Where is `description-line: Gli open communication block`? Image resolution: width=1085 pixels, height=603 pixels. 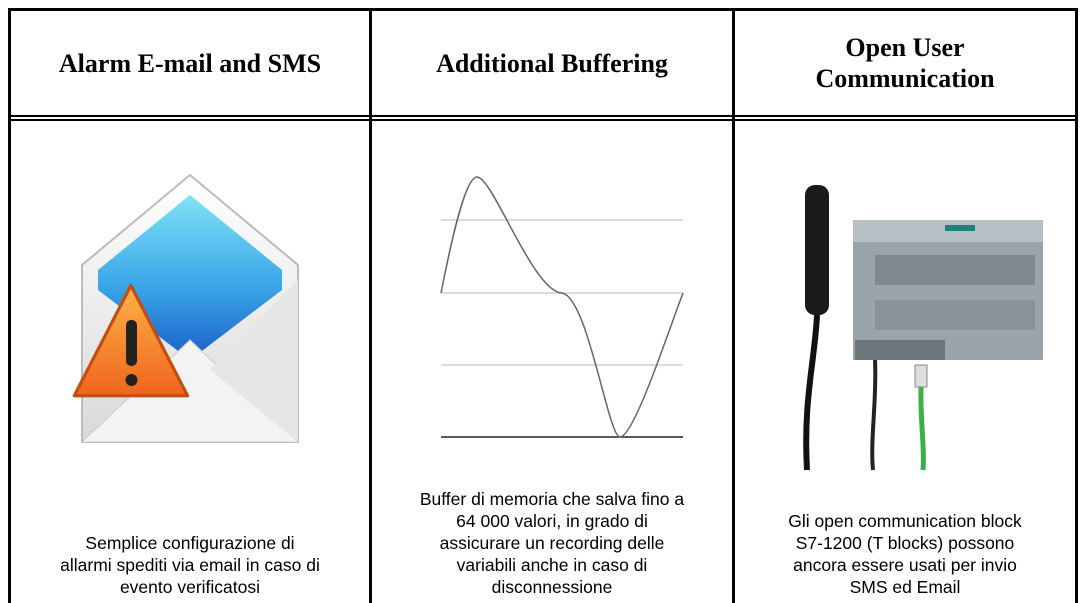
description-line: Gli open communication block is located at coordinates (905, 521).